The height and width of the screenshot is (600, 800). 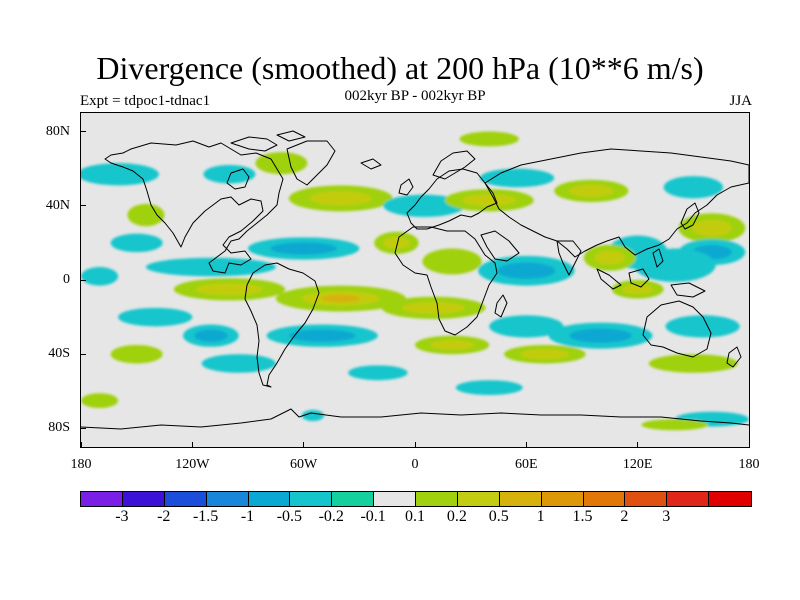 What do you see at coordinates (415, 96) in the screenshot?
I see `plot-subtitle: 002kyr BP - 002kyr BP` at bounding box center [415, 96].